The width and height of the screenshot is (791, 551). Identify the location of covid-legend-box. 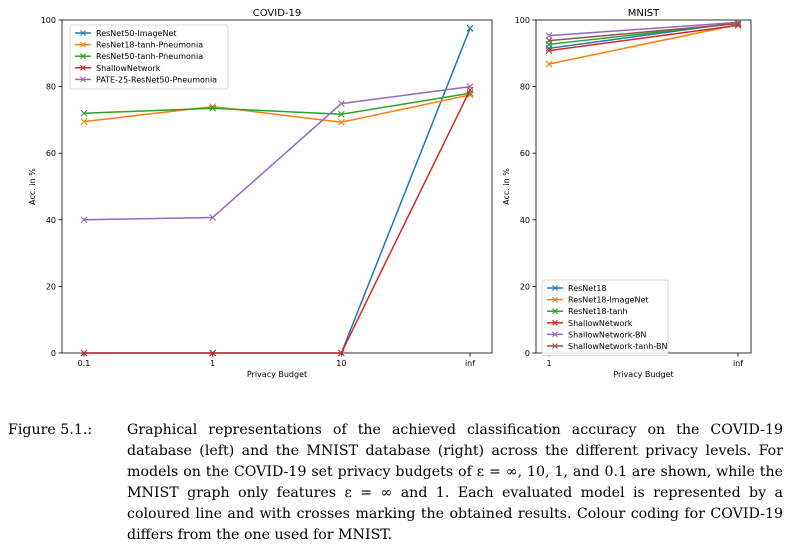
(149, 57).